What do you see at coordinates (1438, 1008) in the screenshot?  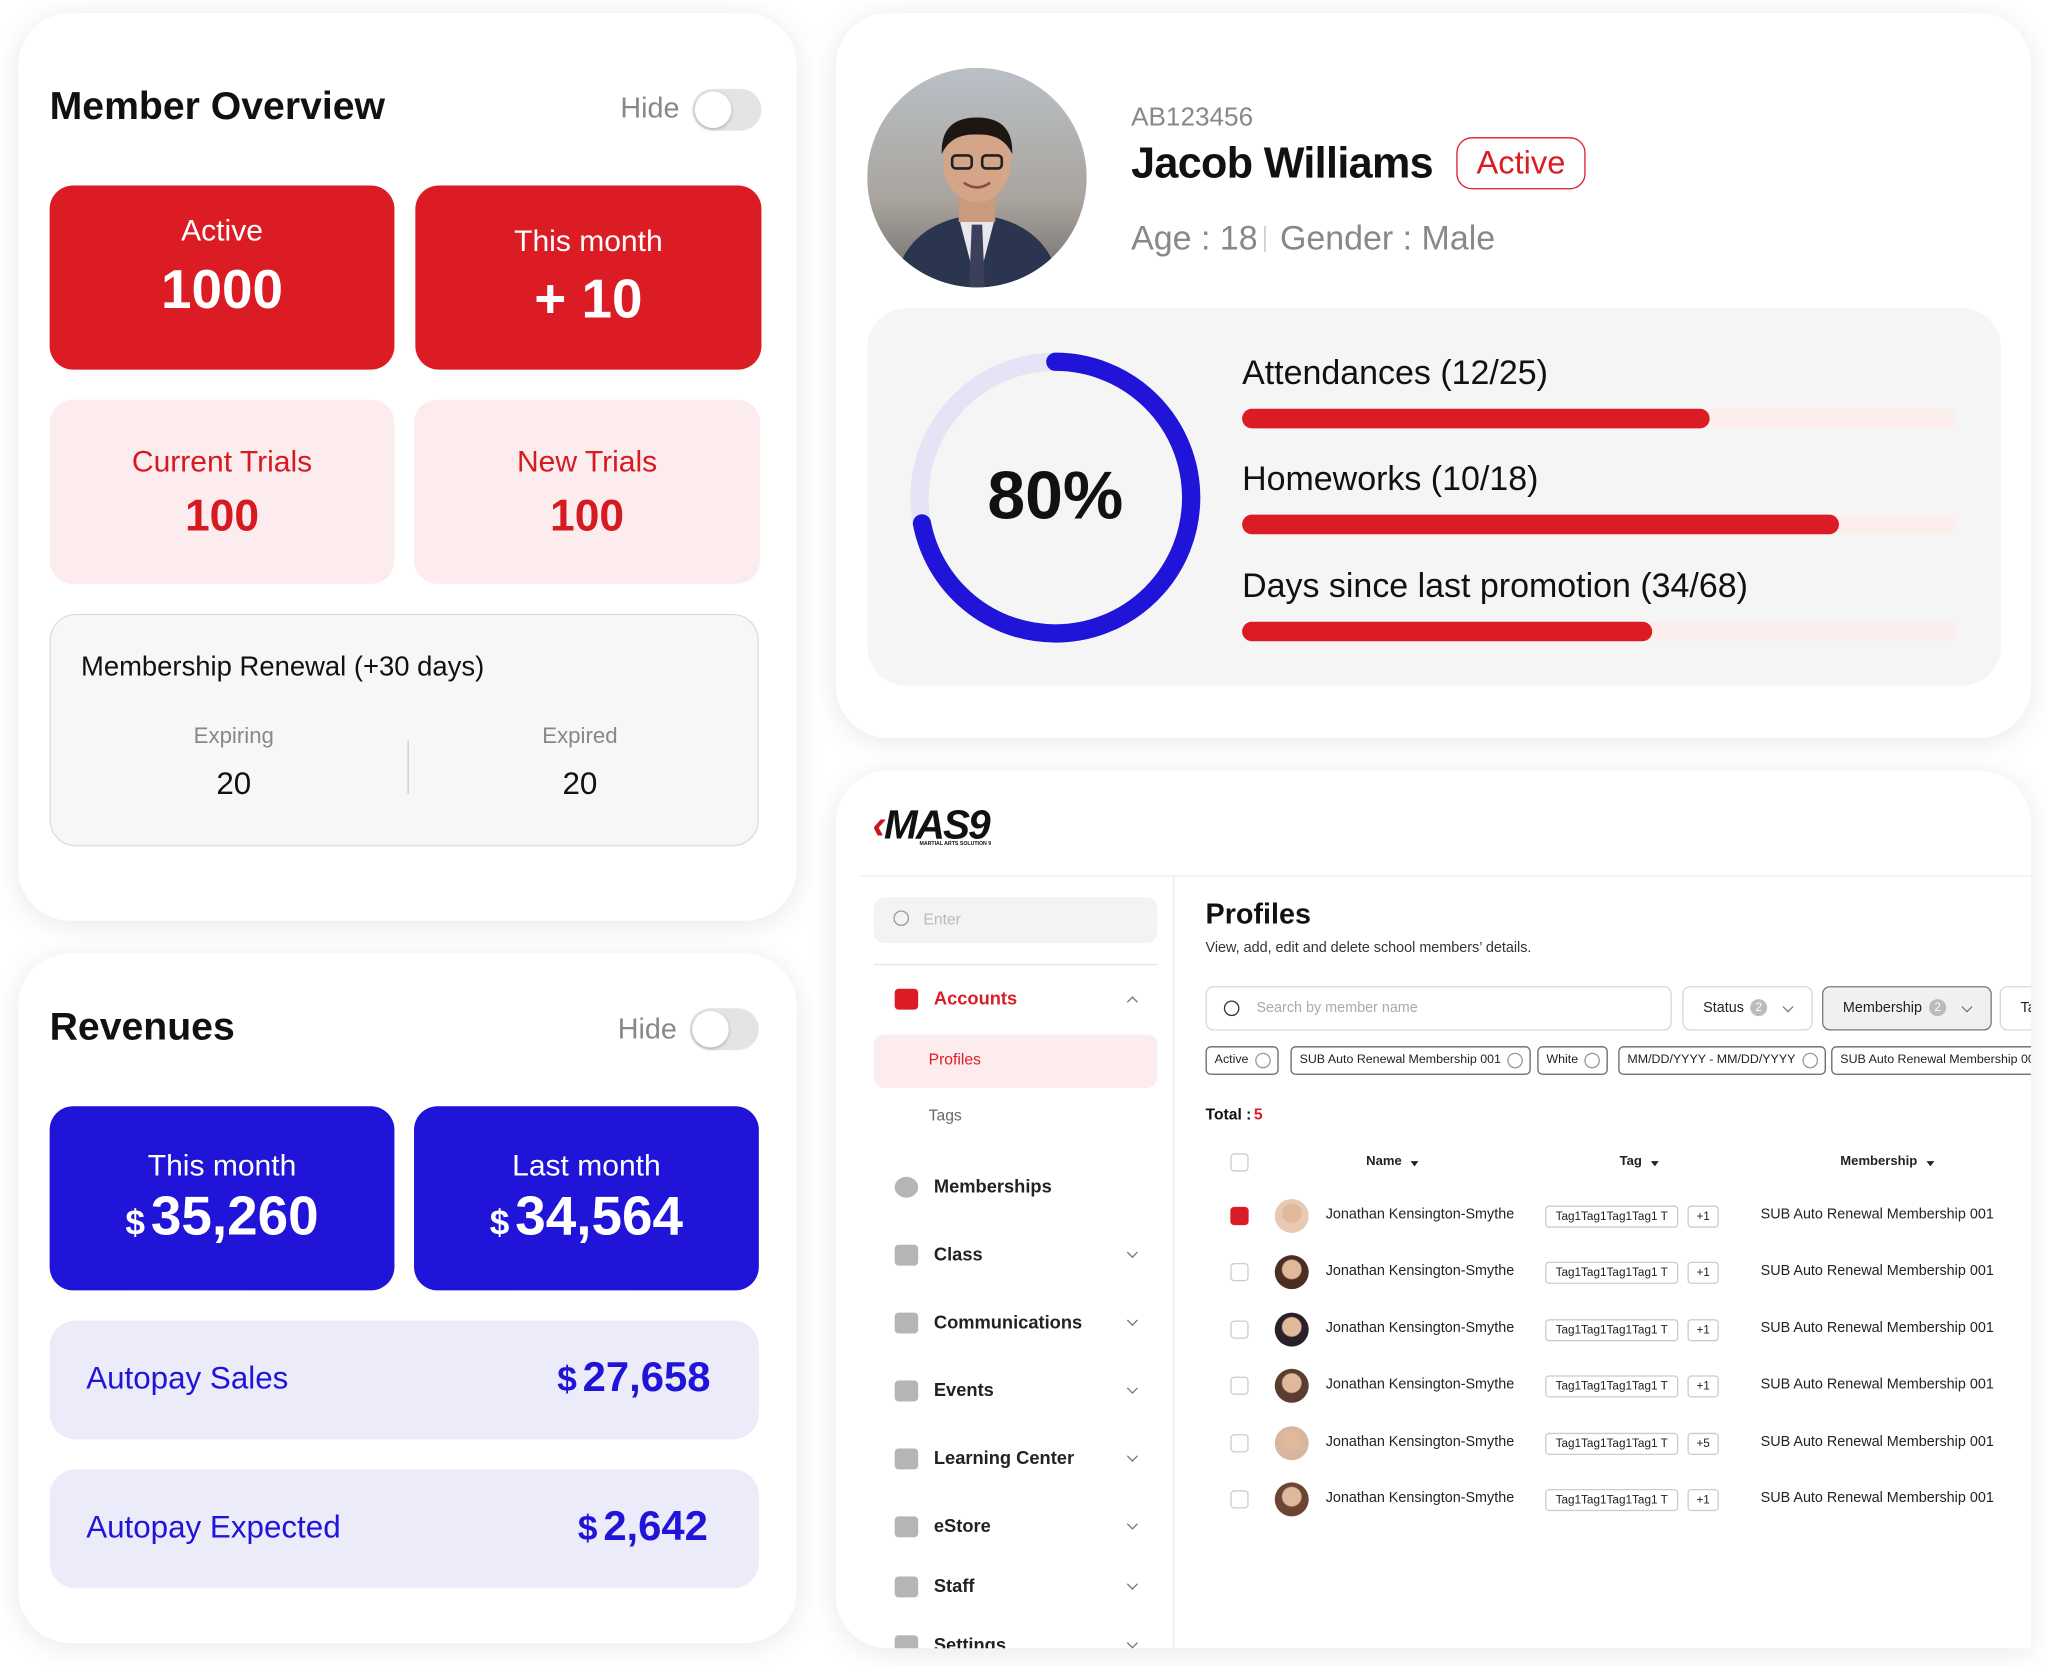 I see `member-search: Search by member name` at bounding box center [1438, 1008].